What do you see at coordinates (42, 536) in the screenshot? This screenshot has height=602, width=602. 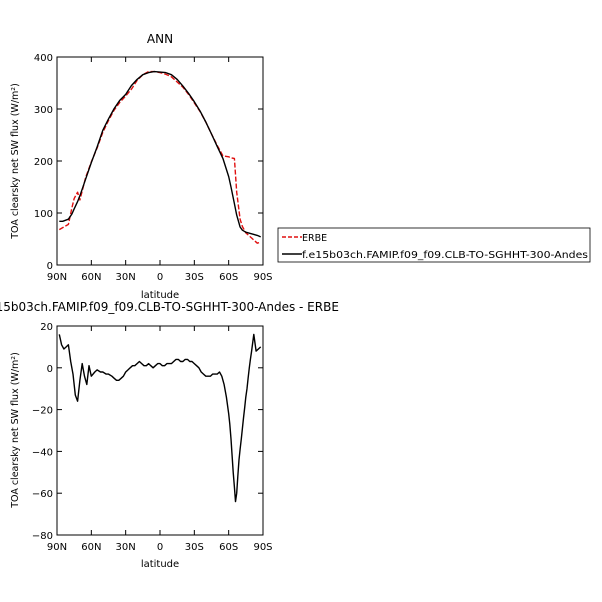 I see `bottom-y-tick-label: −80` at bounding box center [42, 536].